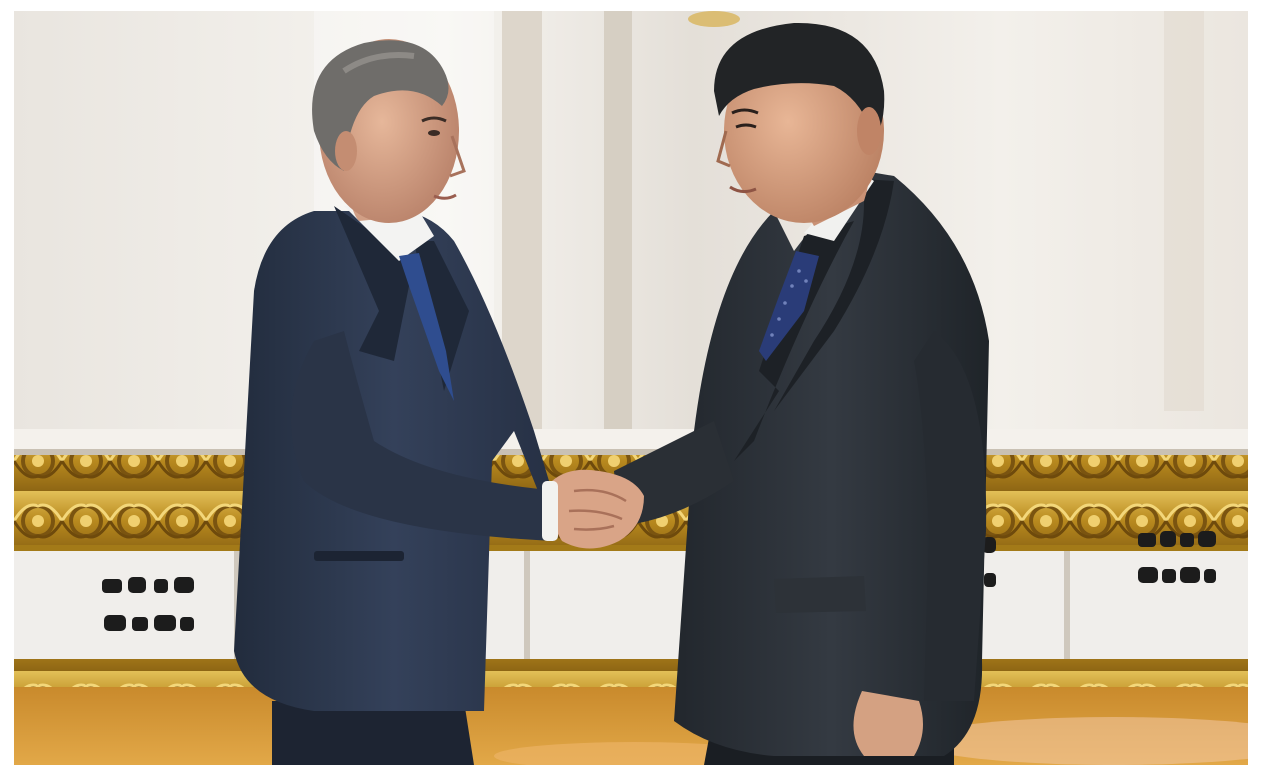 This screenshot has width=1263, height=772. What do you see at coordinates (888, 723) in the screenshot?
I see `right-lower-hand` at bounding box center [888, 723].